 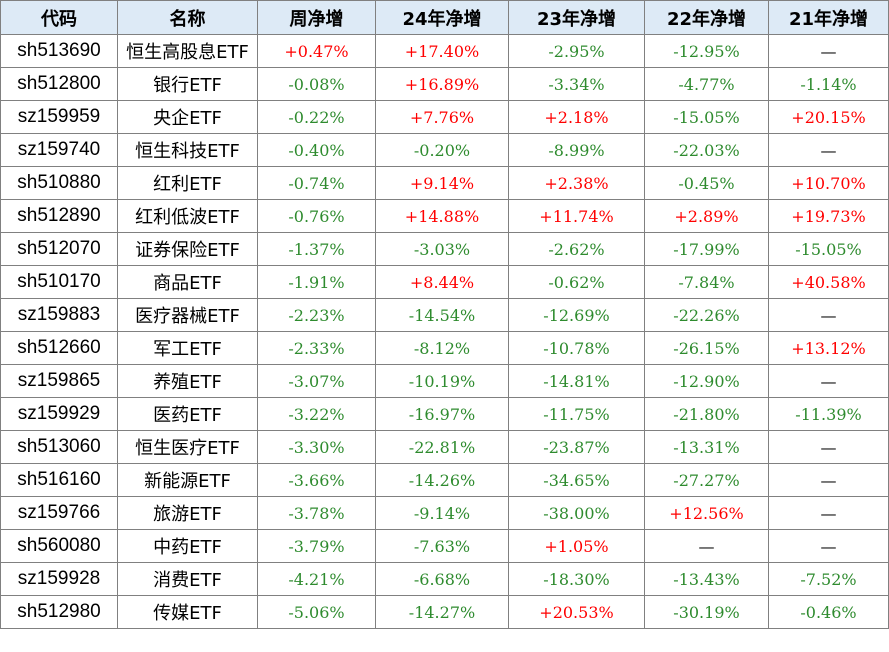 What do you see at coordinates (316, 315) in the screenshot?
I see `cell-weekly-change: -2.23%` at bounding box center [316, 315].